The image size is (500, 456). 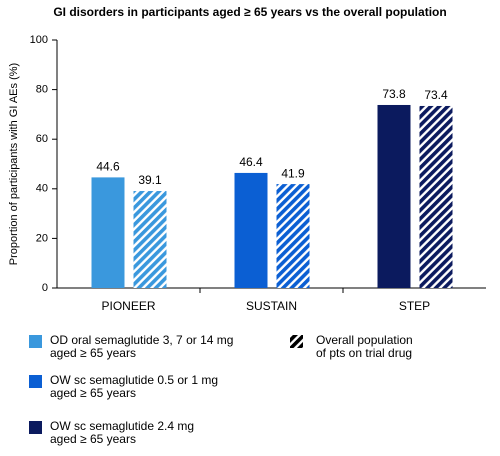 What do you see at coordinates (150, 180) in the screenshot?
I see `data-label: 39.1` at bounding box center [150, 180].